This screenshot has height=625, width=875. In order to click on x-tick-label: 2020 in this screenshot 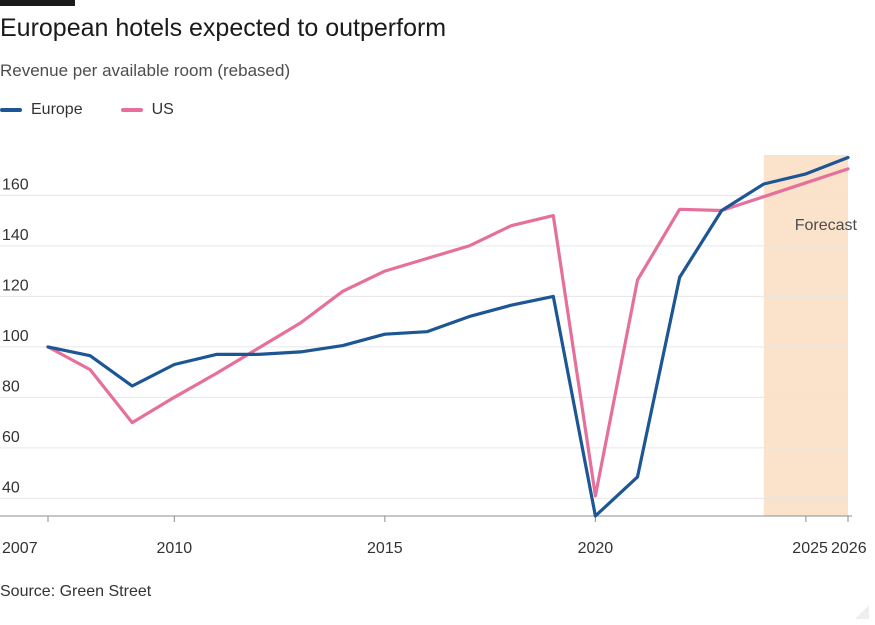, I will do `click(596, 548)`.